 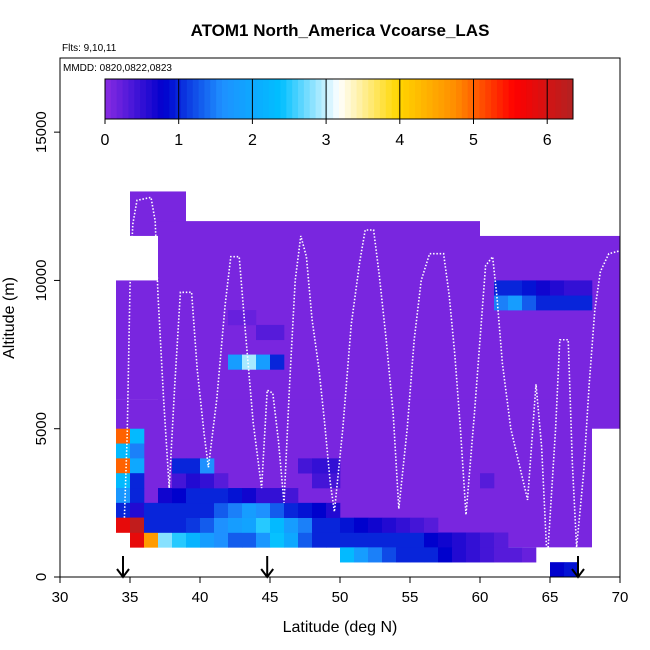 What do you see at coordinates (326, 140) in the screenshot?
I see `colorbar-tick-label: 3` at bounding box center [326, 140].